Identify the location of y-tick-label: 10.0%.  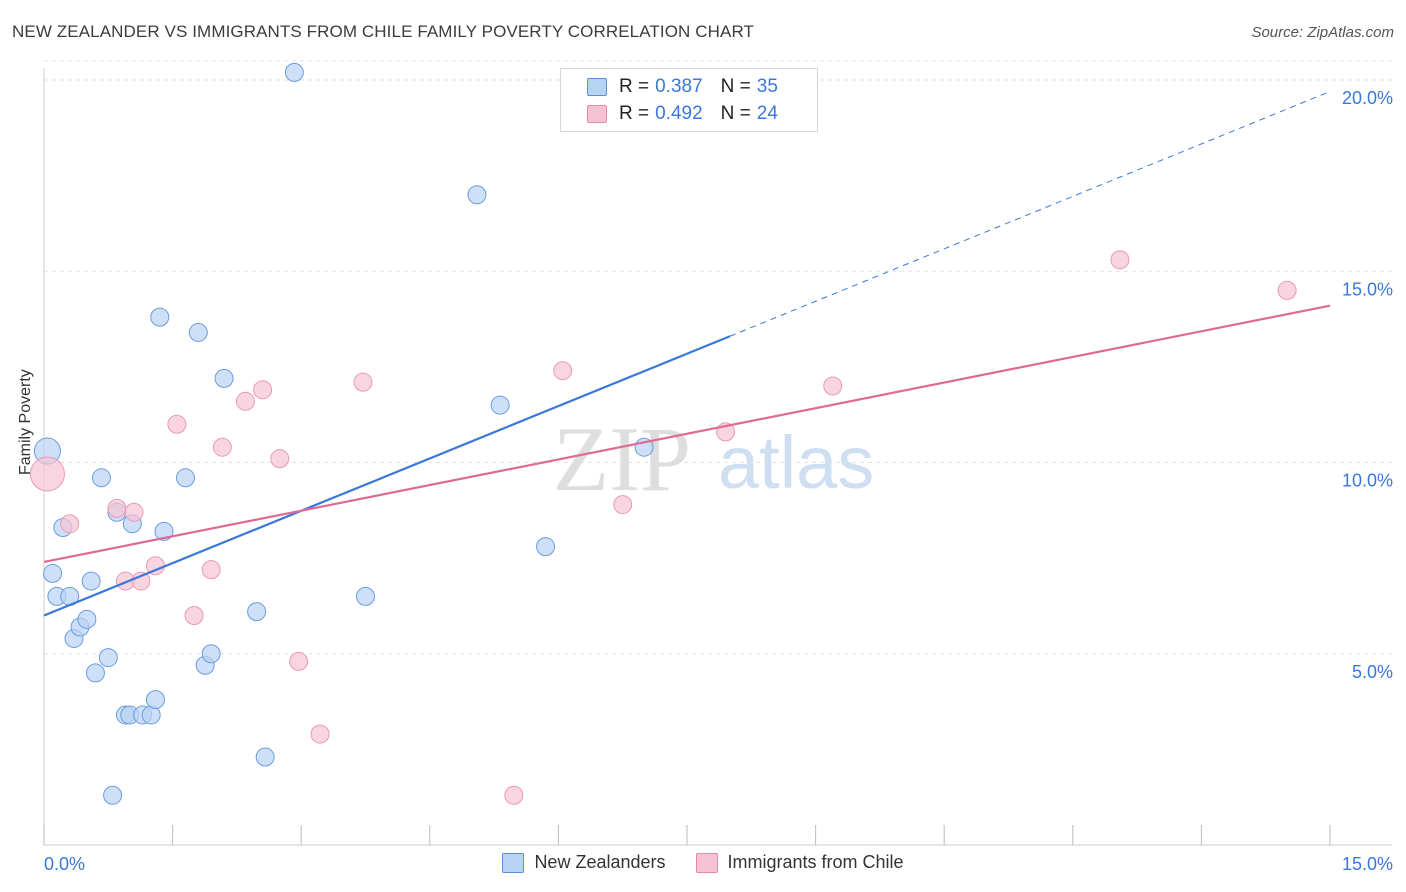
(1367, 481).